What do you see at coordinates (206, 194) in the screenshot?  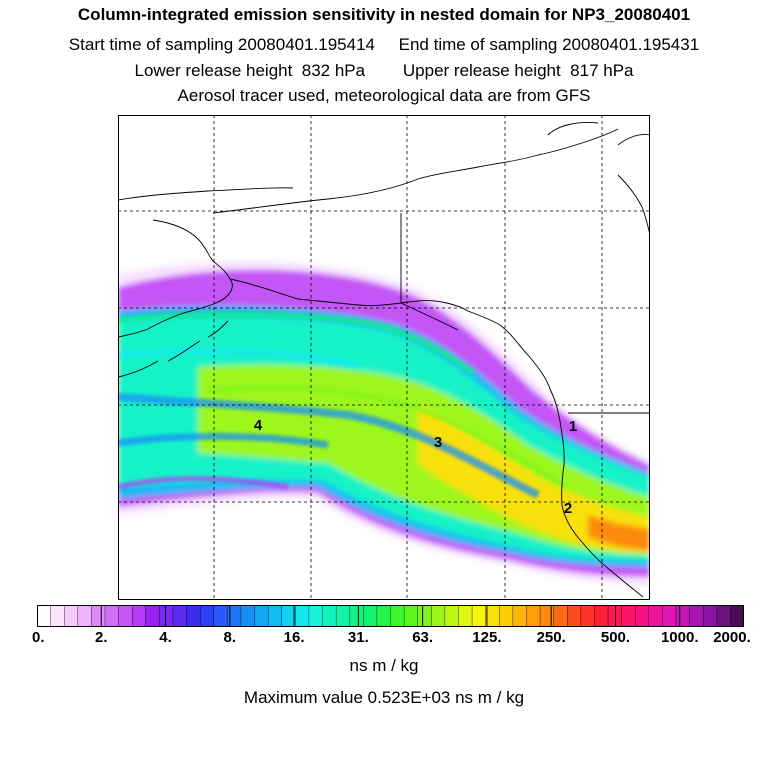 I see `coast-kamchatka-chukotka` at bounding box center [206, 194].